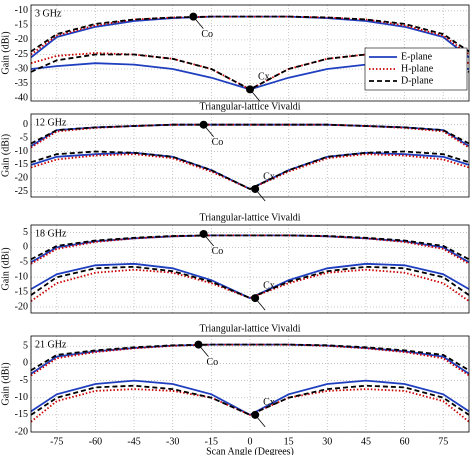  I want to click on y-tick-label: -35, so click(21, 83).